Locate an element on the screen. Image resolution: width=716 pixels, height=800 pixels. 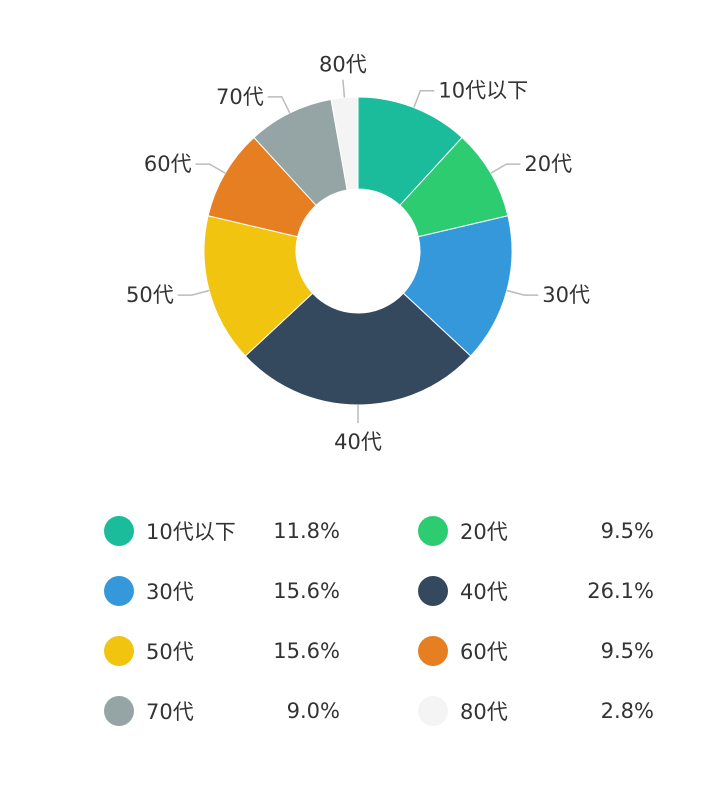
legend-label: 10代以下 is located at coordinates (191, 532).